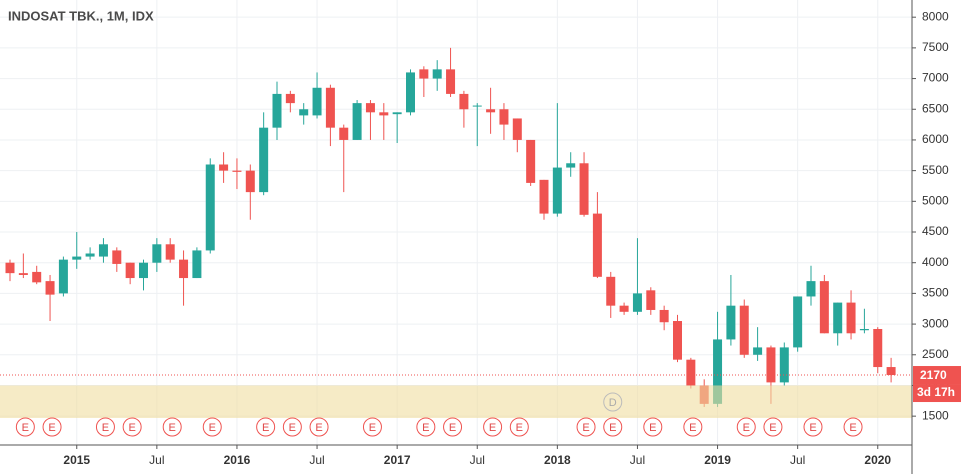 This screenshot has height=474, width=968. I want to click on x-tick-label: 2017, so click(397, 460).